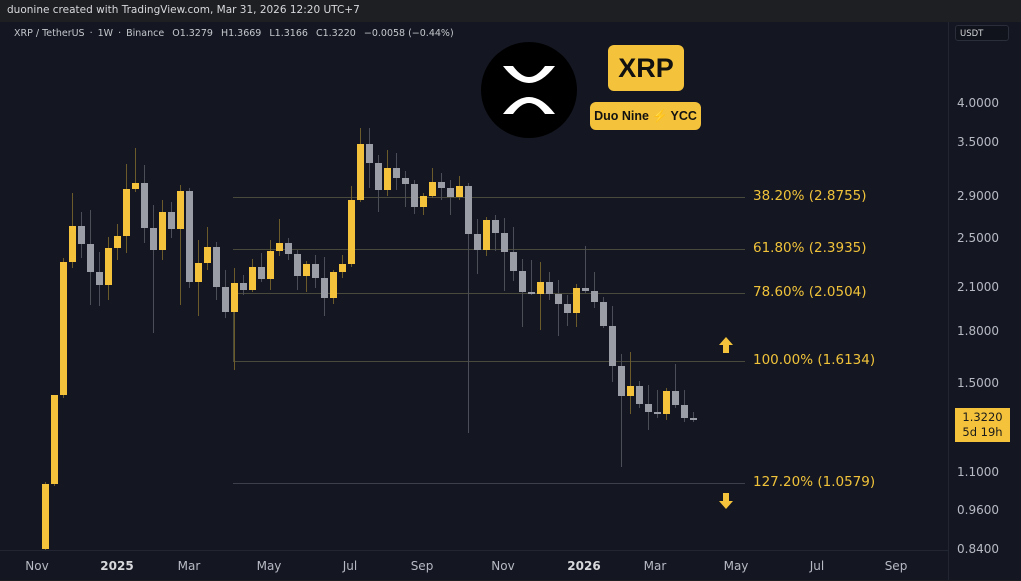 This screenshot has height=581, width=1021. What do you see at coordinates (659, 116) in the screenshot?
I see `lightning-icon: ⚡` at bounding box center [659, 116].